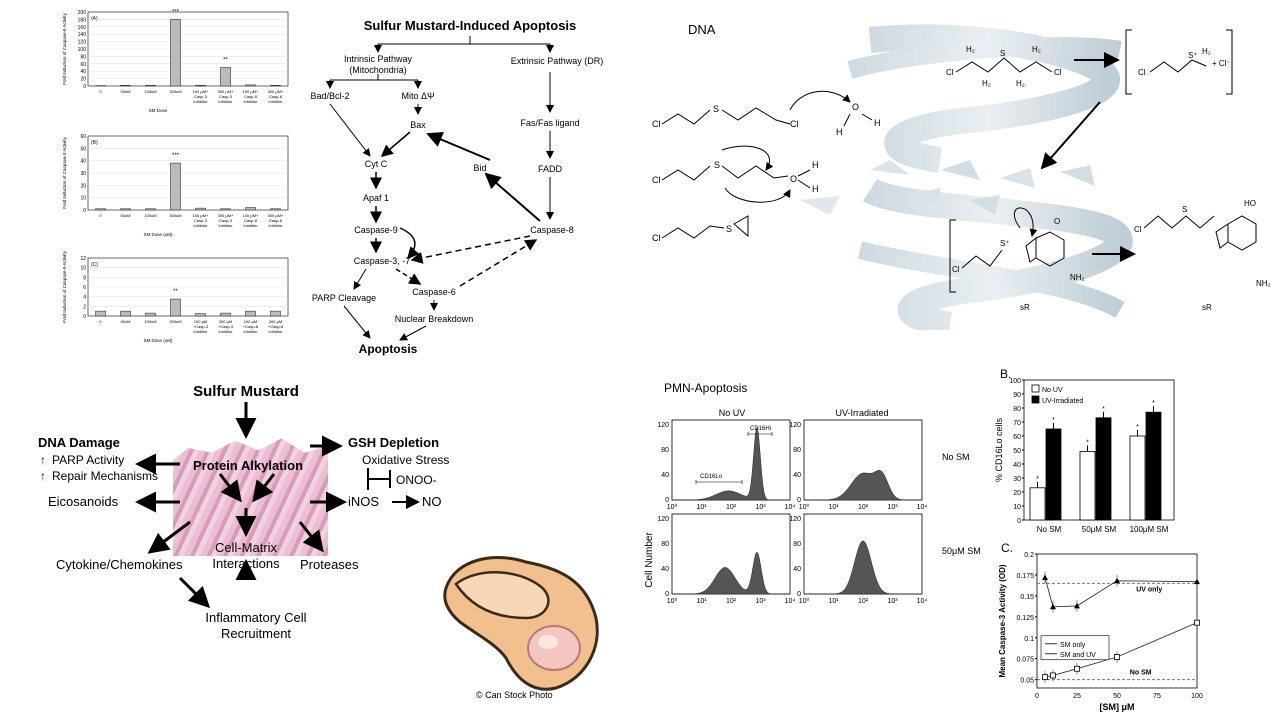  I want to click on fas-label: Fas/Fas ligand, so click(549, 123).